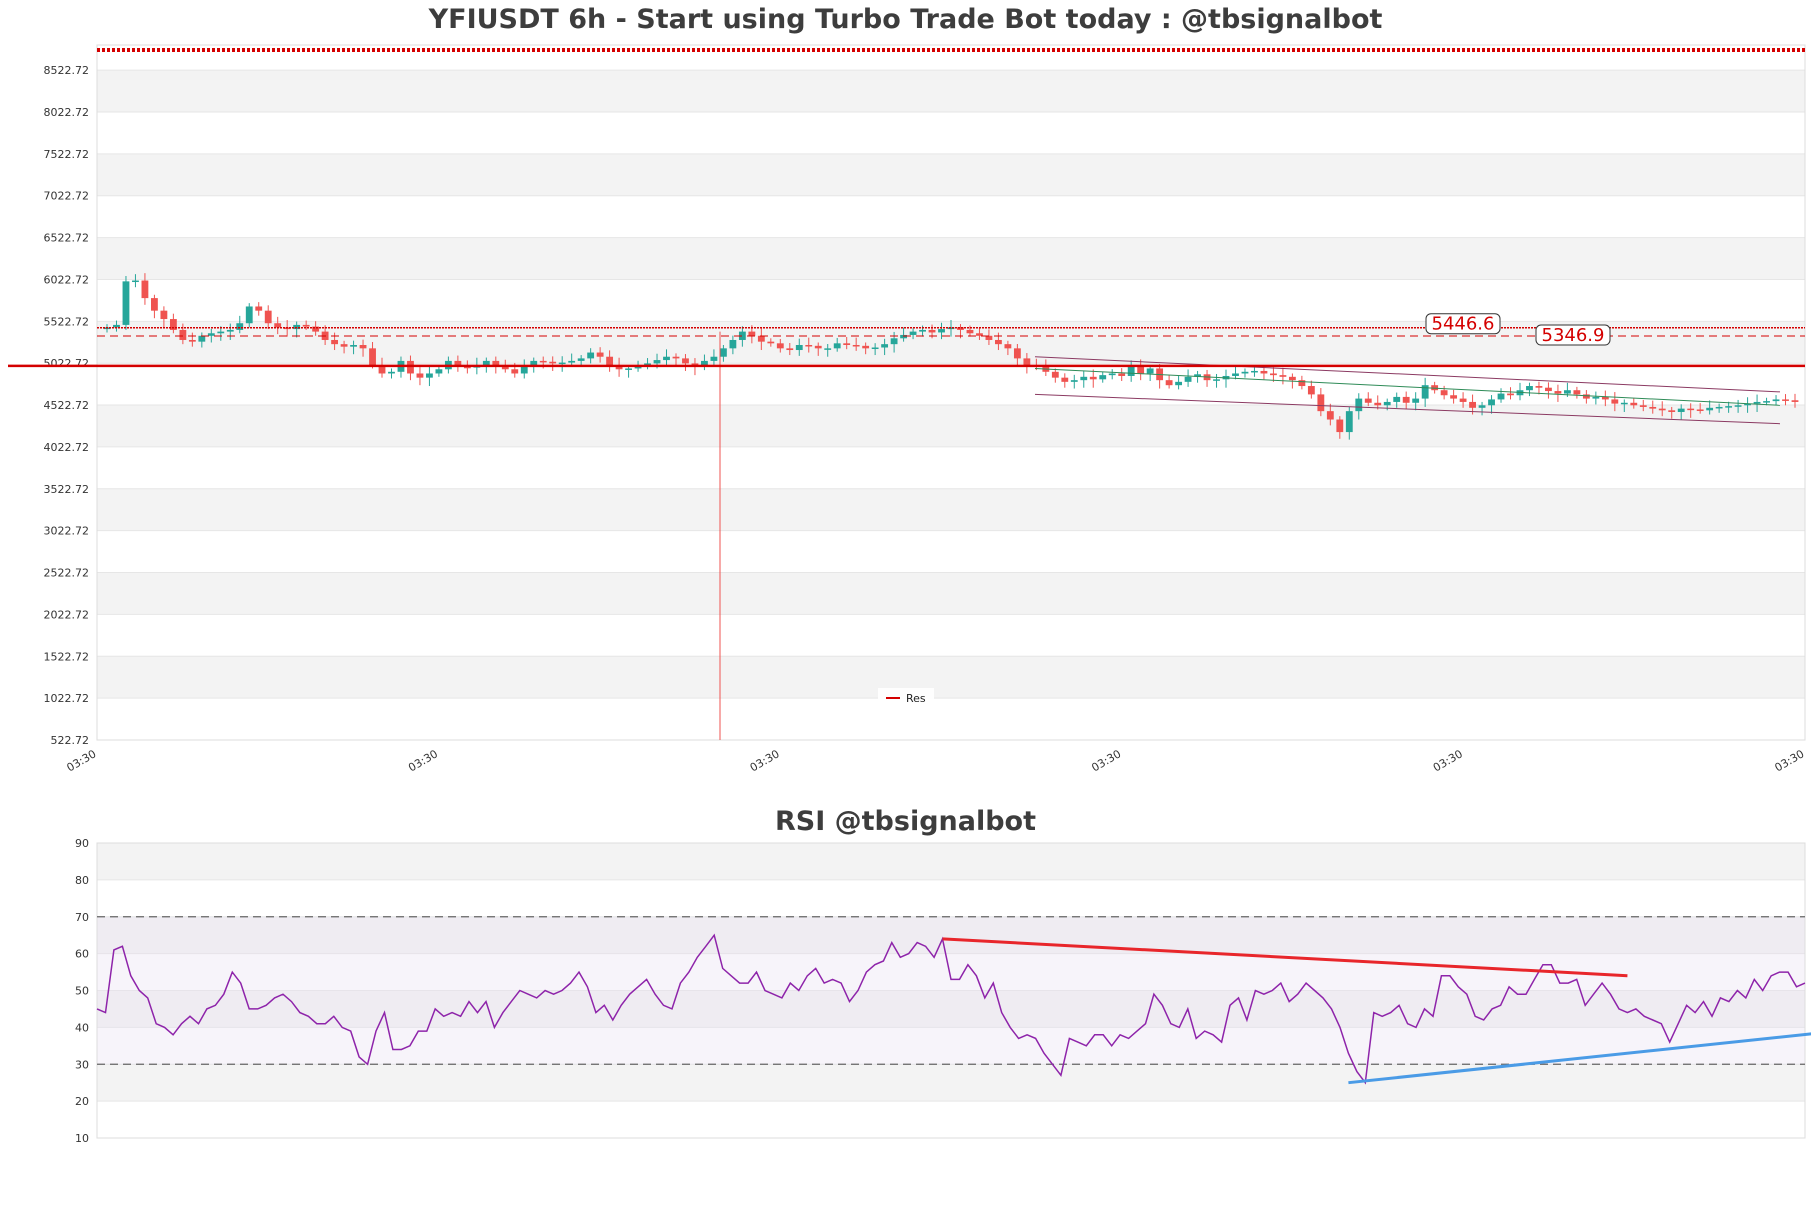 The height and width of the screenshot is (1208, 1811). I want to click on channel-lower, so click(1407, 409).